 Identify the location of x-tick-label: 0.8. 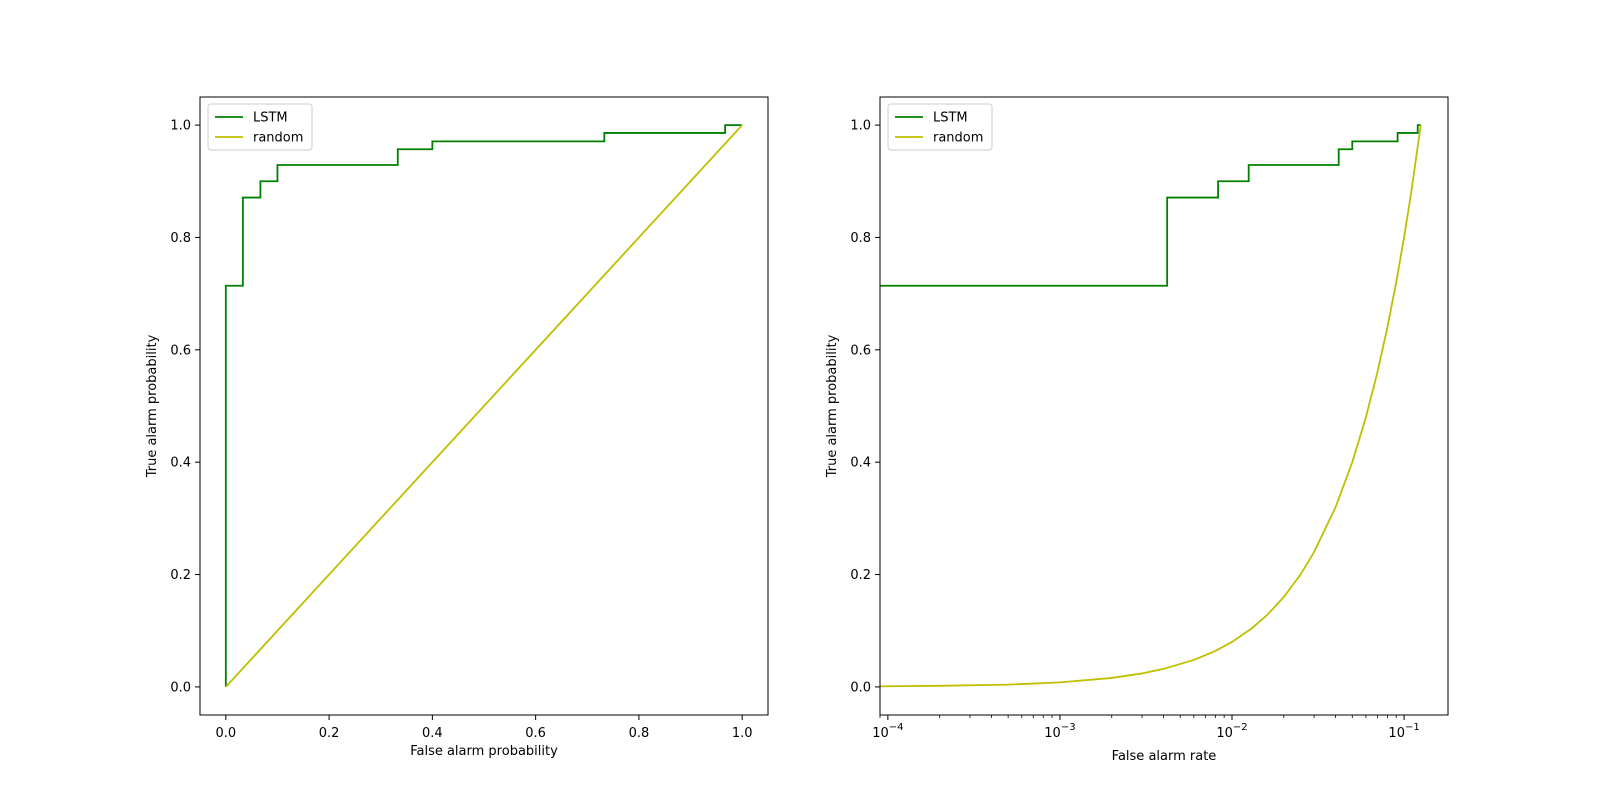
(639, 733).